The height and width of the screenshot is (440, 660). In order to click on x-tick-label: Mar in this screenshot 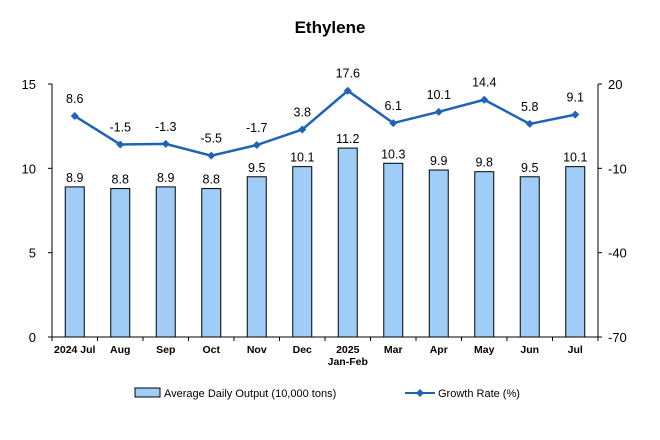, I will do `click(393, 350)`.